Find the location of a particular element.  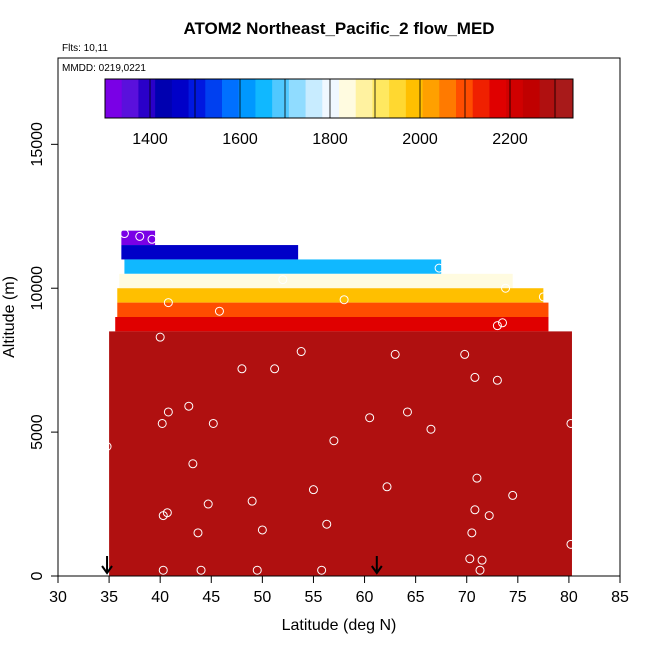

y-tick-label: 15000 is located at coordinates (37, 144).